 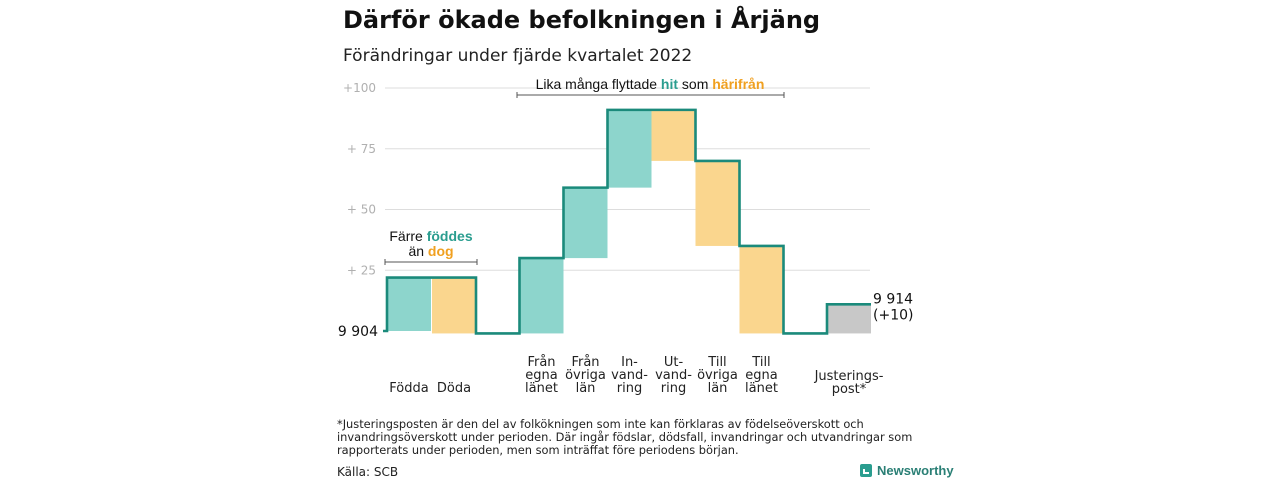 I want to click on category-label-4-1: vand-, so click(x=629, y=375).